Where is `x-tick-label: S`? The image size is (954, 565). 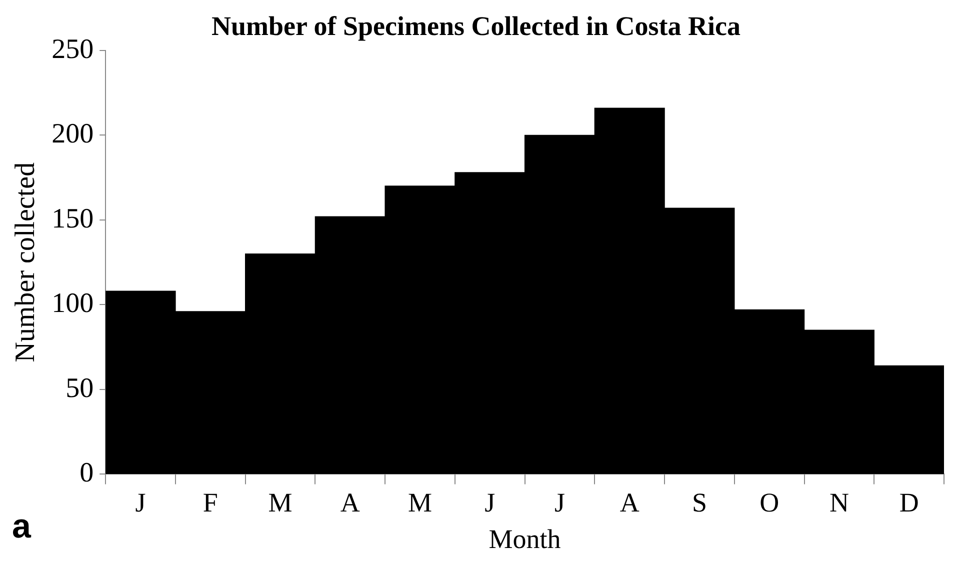 x-tick-label: S is located at coordinates (699, 502).